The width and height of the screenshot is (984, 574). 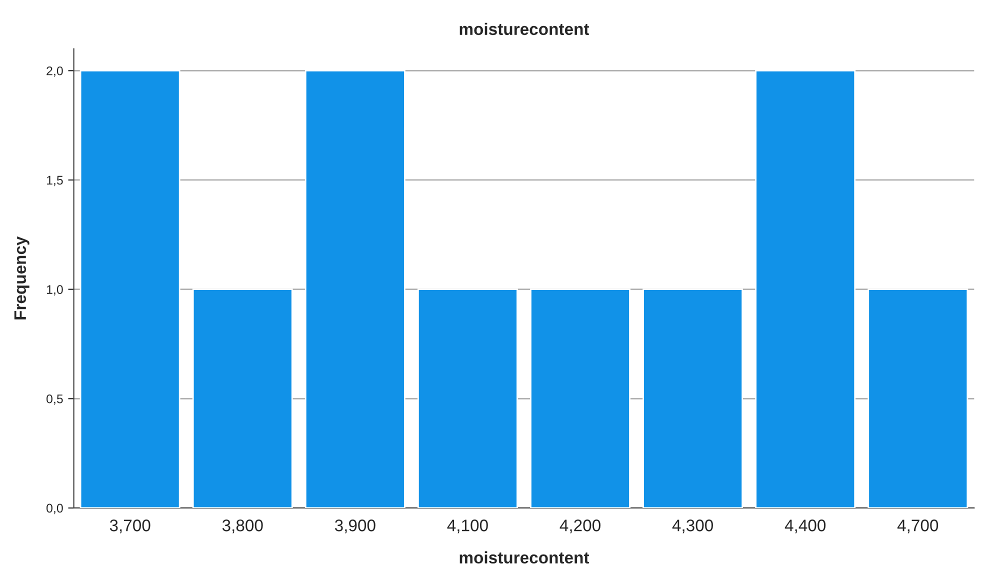 What do you see at coordinates (467, 527) in the screenshot?
I see `x-tick-label: 4,100` at bounding box center [467, 527].